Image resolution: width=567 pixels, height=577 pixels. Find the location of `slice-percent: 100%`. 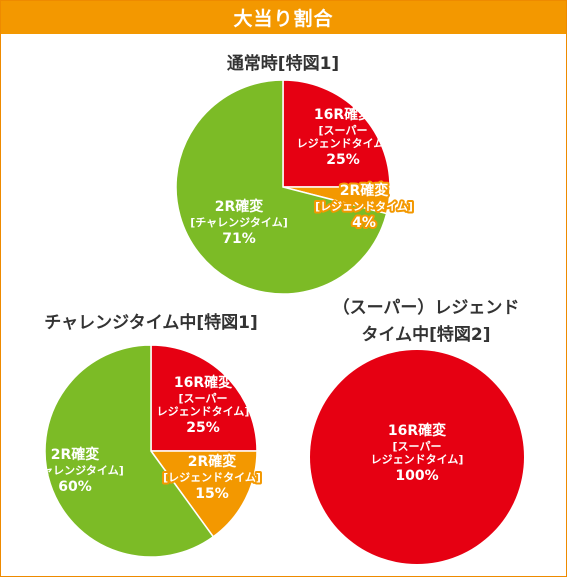

slice-percent: 100% is located at coordinates (416, 476).